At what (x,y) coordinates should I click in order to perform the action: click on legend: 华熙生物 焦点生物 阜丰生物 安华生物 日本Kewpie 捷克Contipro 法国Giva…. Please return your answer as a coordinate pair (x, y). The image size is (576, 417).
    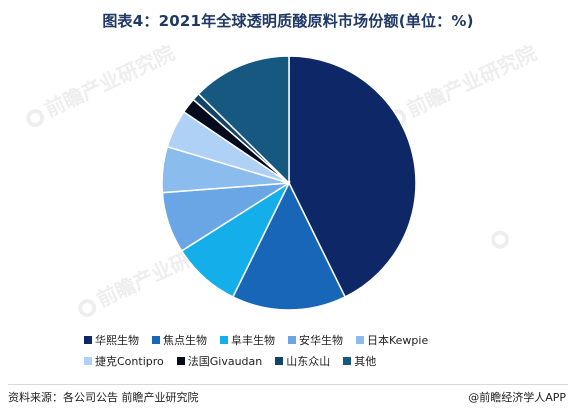
    Looking at the image, I should click on (304, 350).